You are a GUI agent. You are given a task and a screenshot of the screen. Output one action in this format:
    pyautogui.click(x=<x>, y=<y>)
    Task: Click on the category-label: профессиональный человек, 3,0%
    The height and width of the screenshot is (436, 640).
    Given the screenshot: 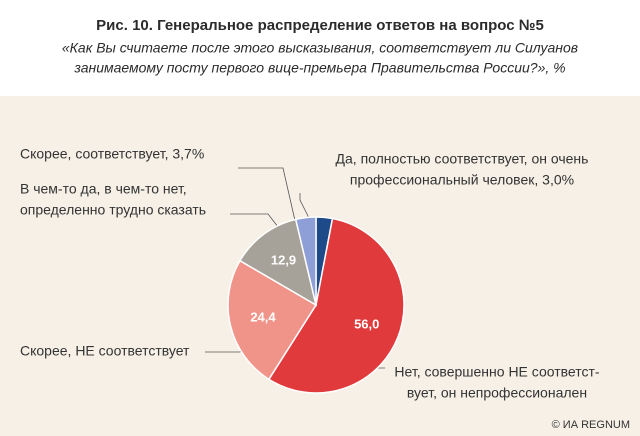 What is the action you would take?
    pyautogui.click(x=462, y=180)
    